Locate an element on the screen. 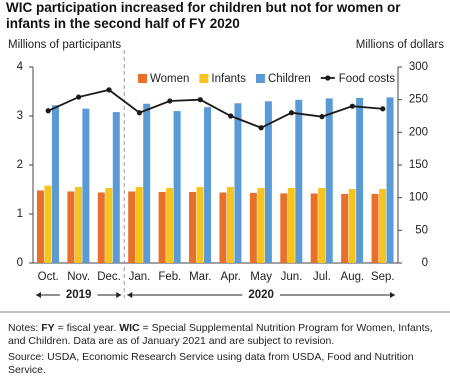  x-tick-label: Dec. is located at coordinates (109, 277).